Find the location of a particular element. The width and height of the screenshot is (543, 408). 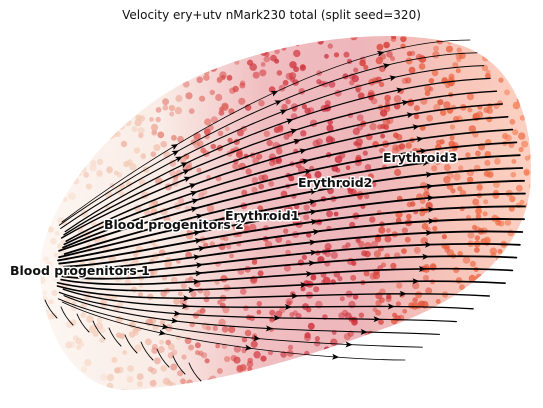

streamline is located at coordinates (163, 358).